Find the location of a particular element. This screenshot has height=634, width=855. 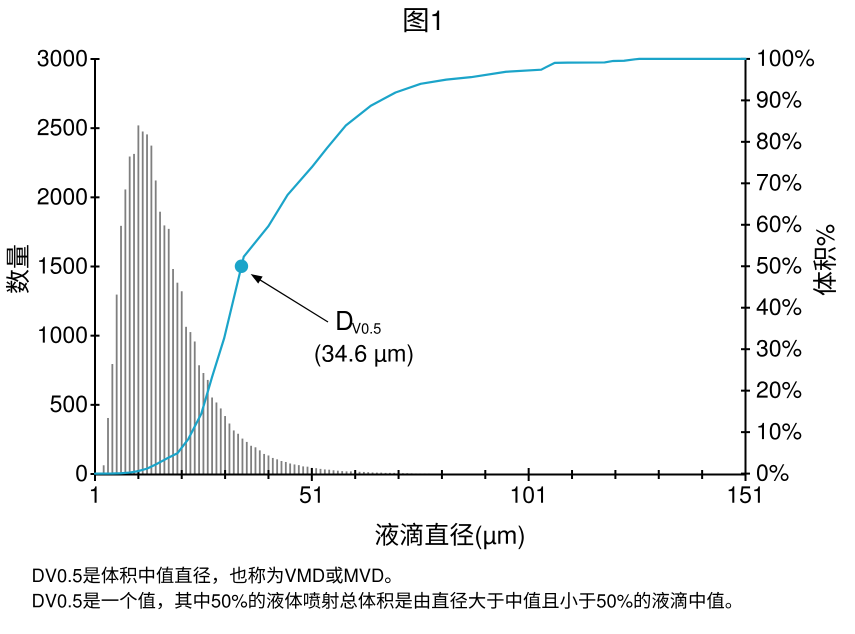

median-point-marker is located at coordinates (241, 266).